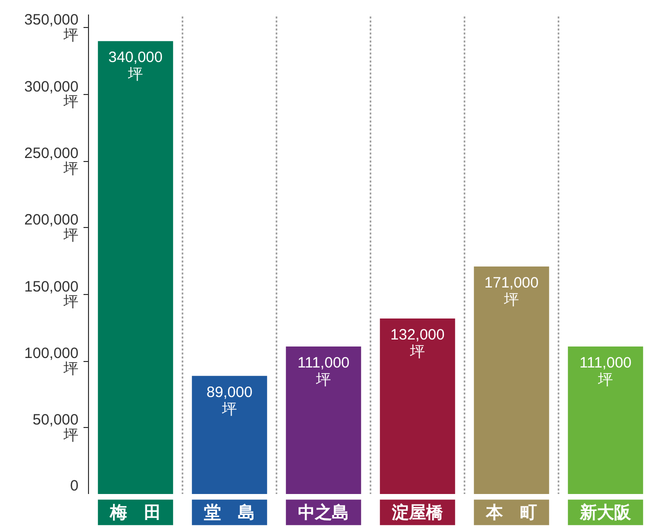 This screenshot has height=528, width=652. Describe the element at coordinates (51, 361) in the screenshot. I see `y-tick-label: 100,000 坪` at that location.